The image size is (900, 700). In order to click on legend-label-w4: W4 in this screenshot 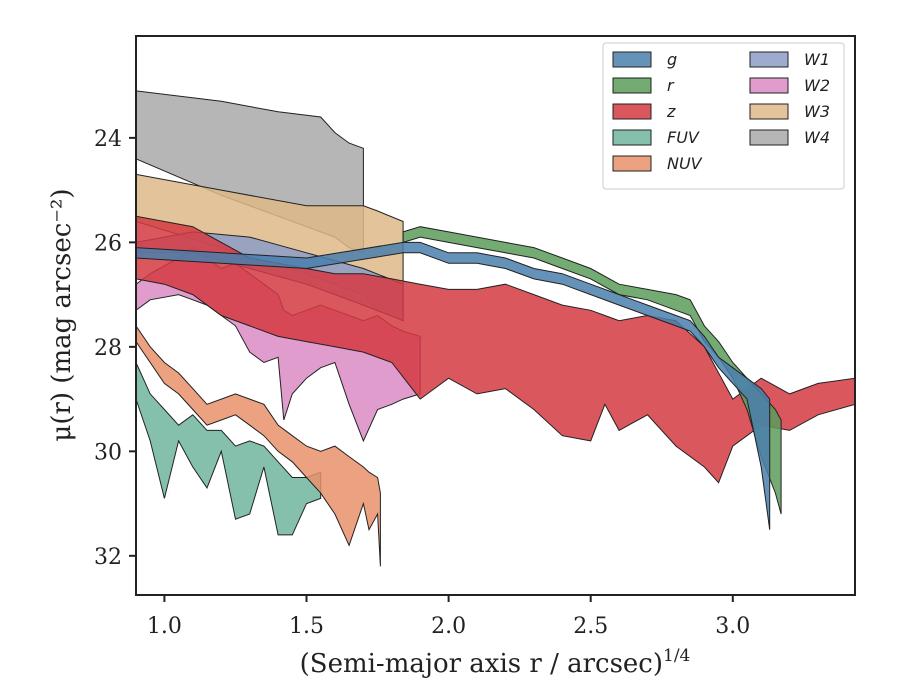, I will do `click(817, 137)`.